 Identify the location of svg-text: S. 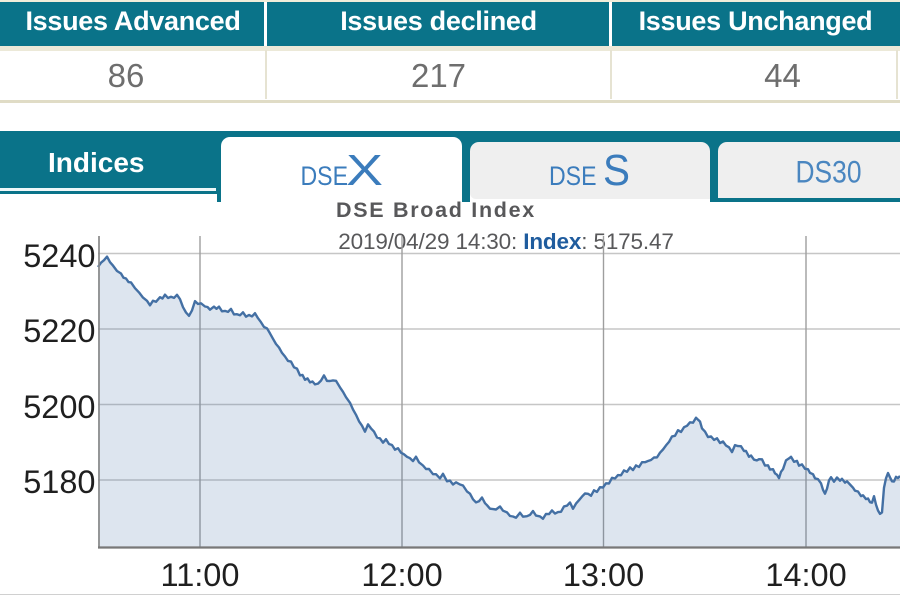
(616, 170).